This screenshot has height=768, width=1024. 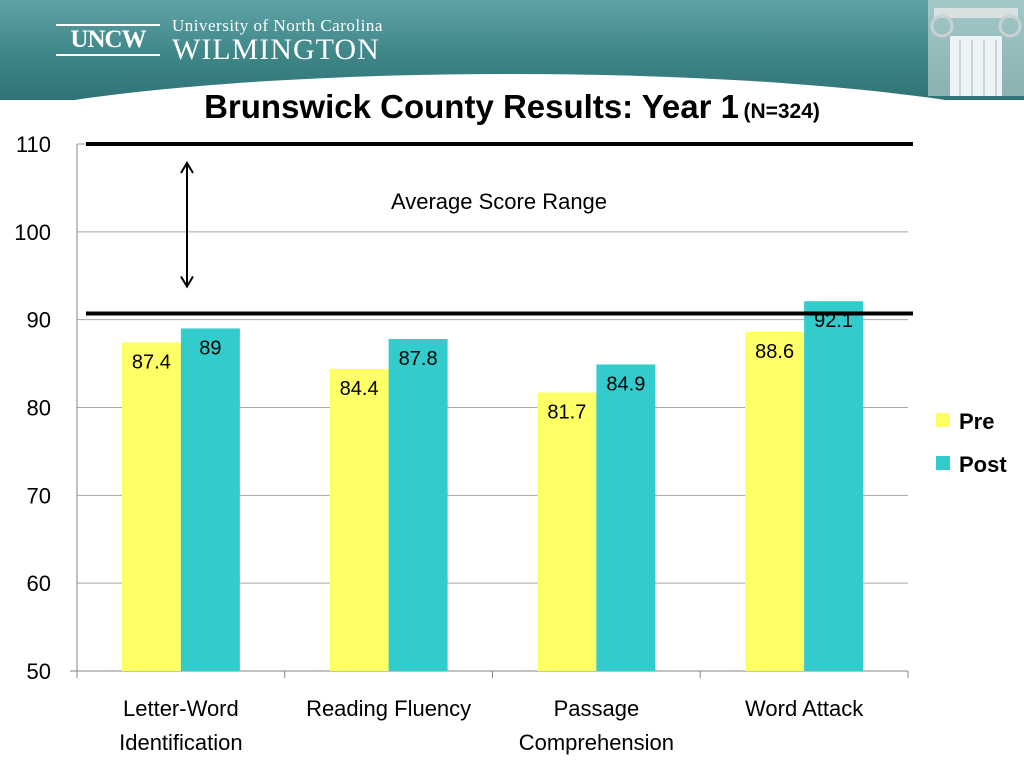 I want to click on y-tick-label: 110, so click(x=33, y=144).